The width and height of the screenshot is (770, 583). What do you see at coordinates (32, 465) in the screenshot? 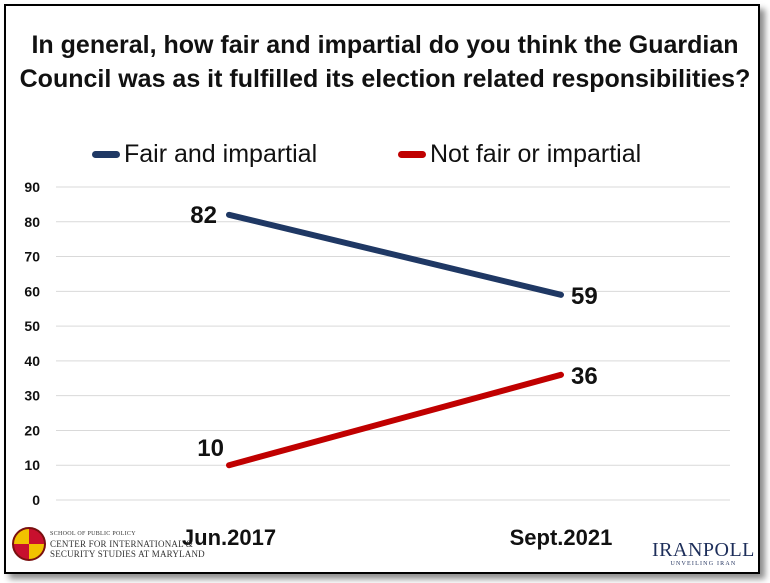
I see `y-tick-label-10: 10` at bounding box center [32, 465].